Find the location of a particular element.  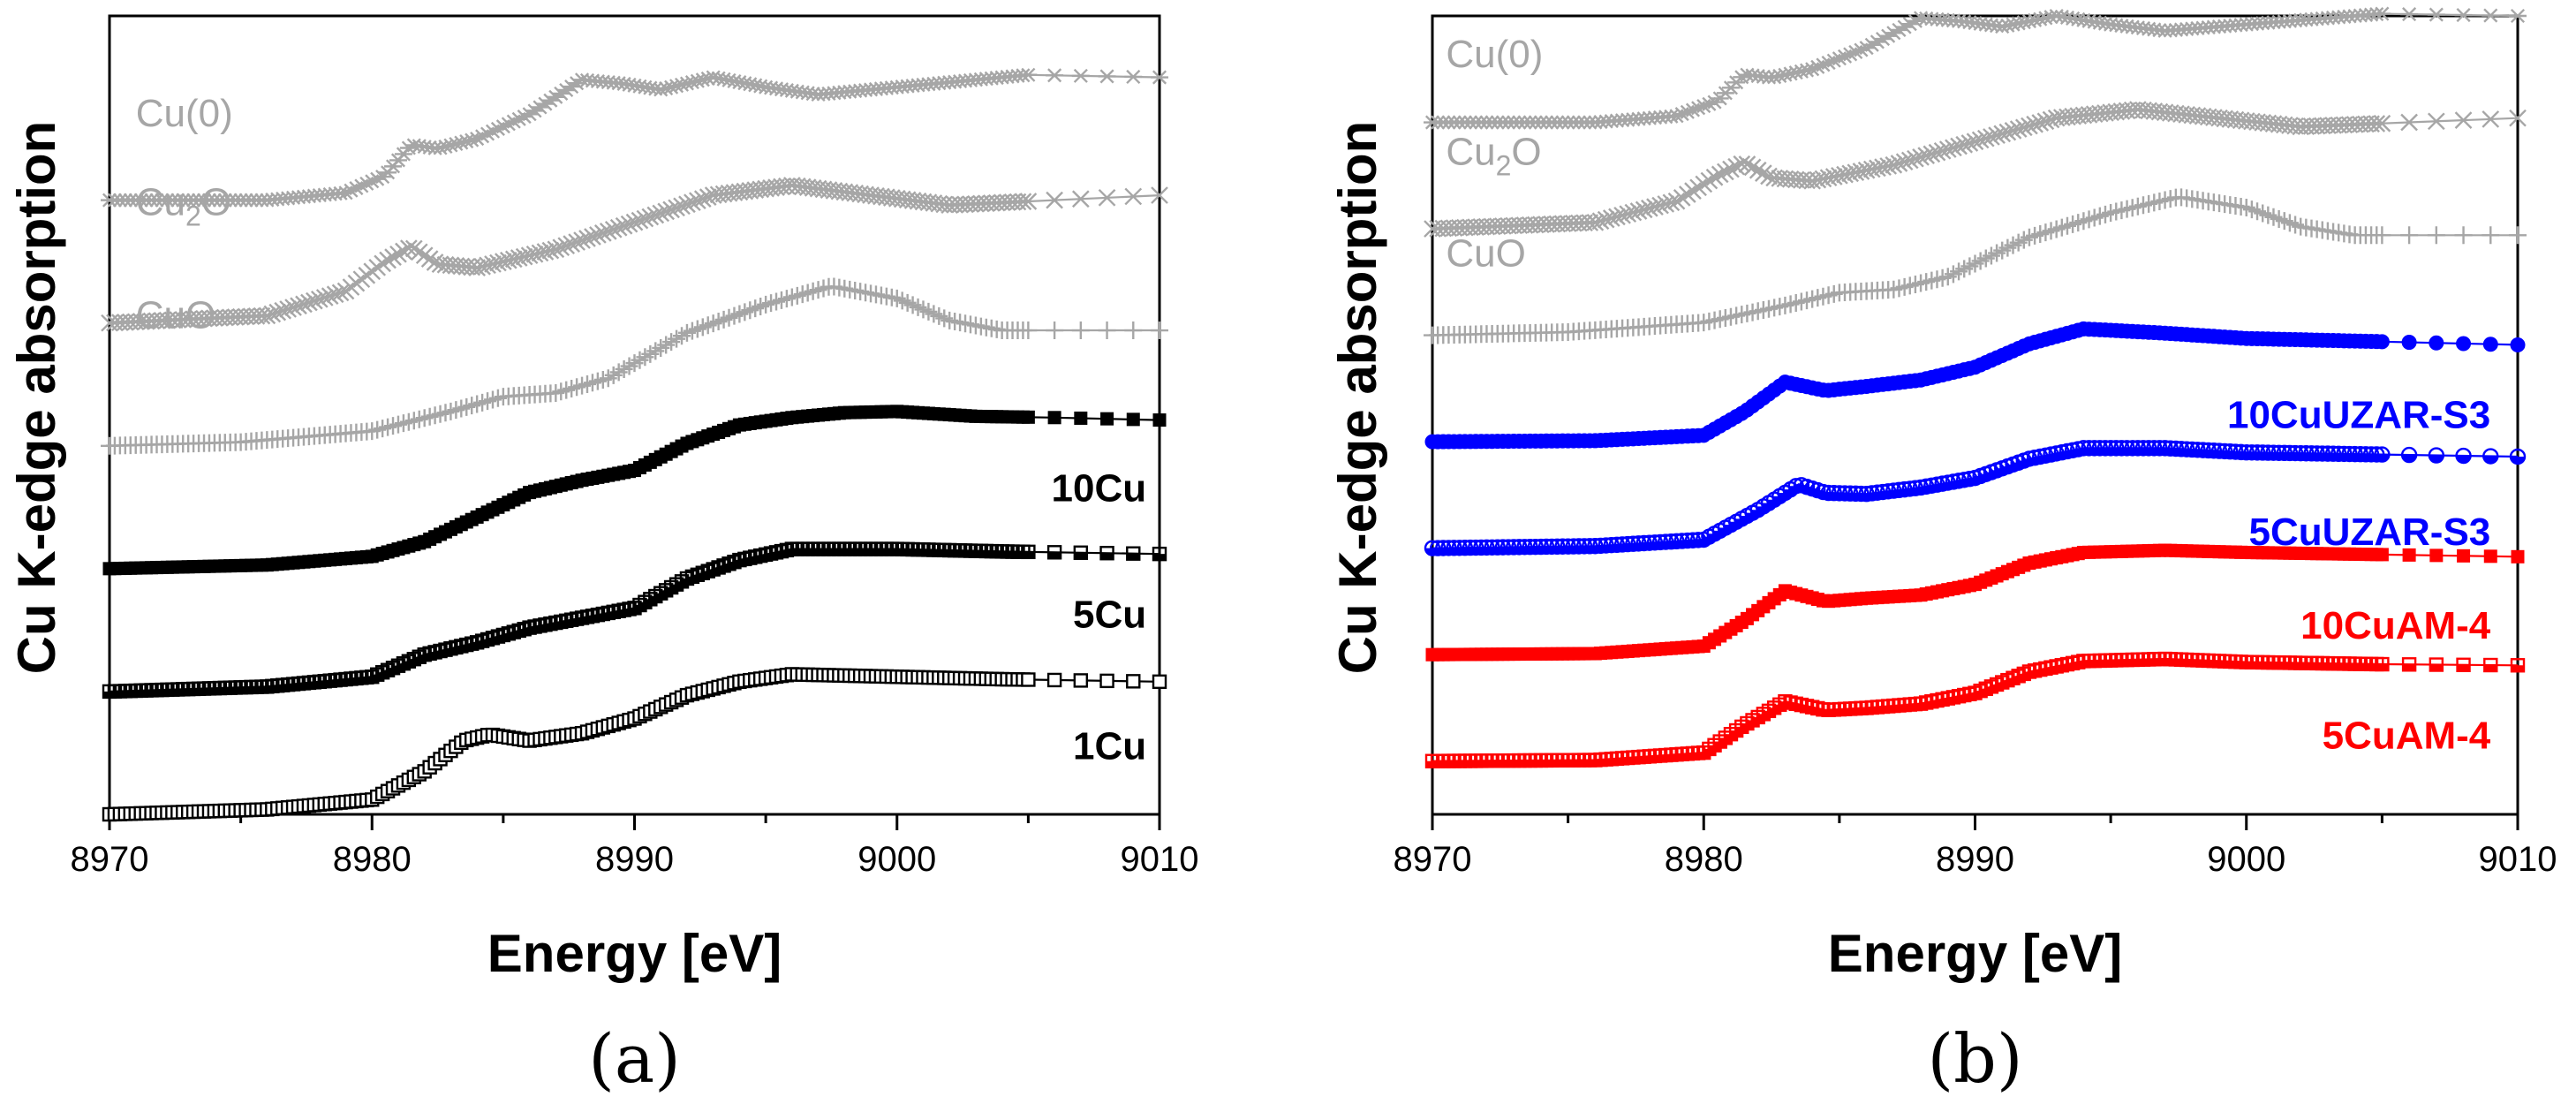

series-5cu: 5Cu is located at coordinates (634, 620).